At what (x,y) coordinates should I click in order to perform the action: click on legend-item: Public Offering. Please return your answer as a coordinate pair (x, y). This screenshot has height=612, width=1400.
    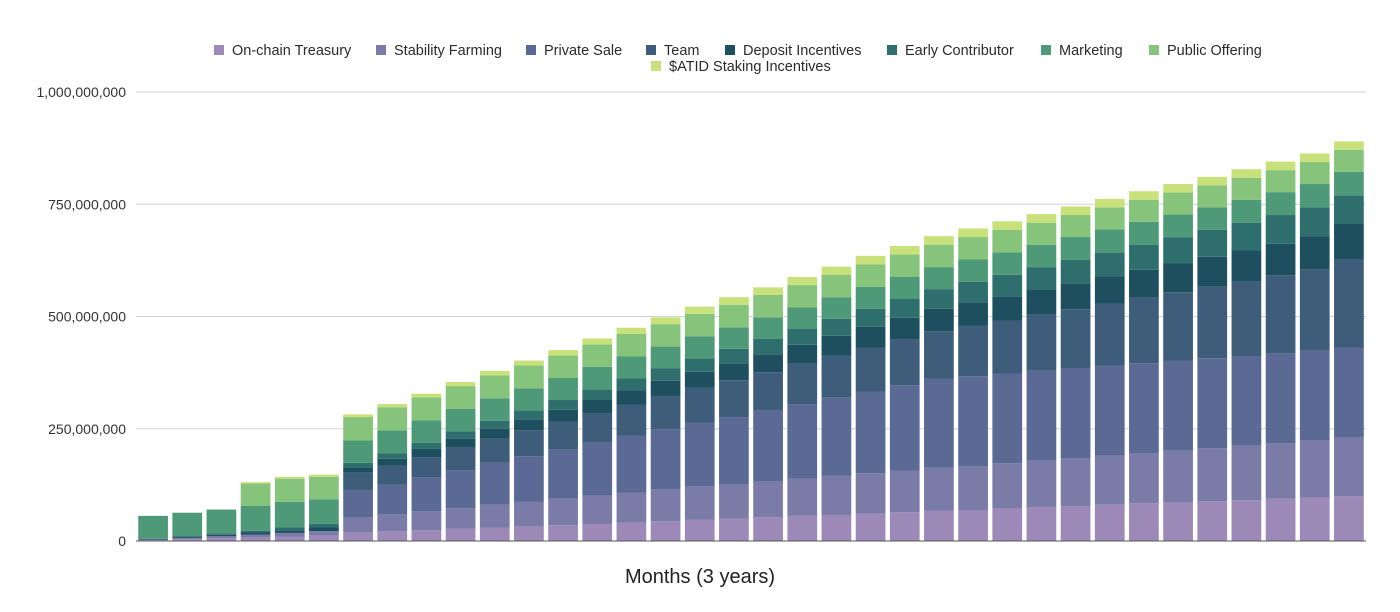
    Looking at the image, I should click on (1205, 51).